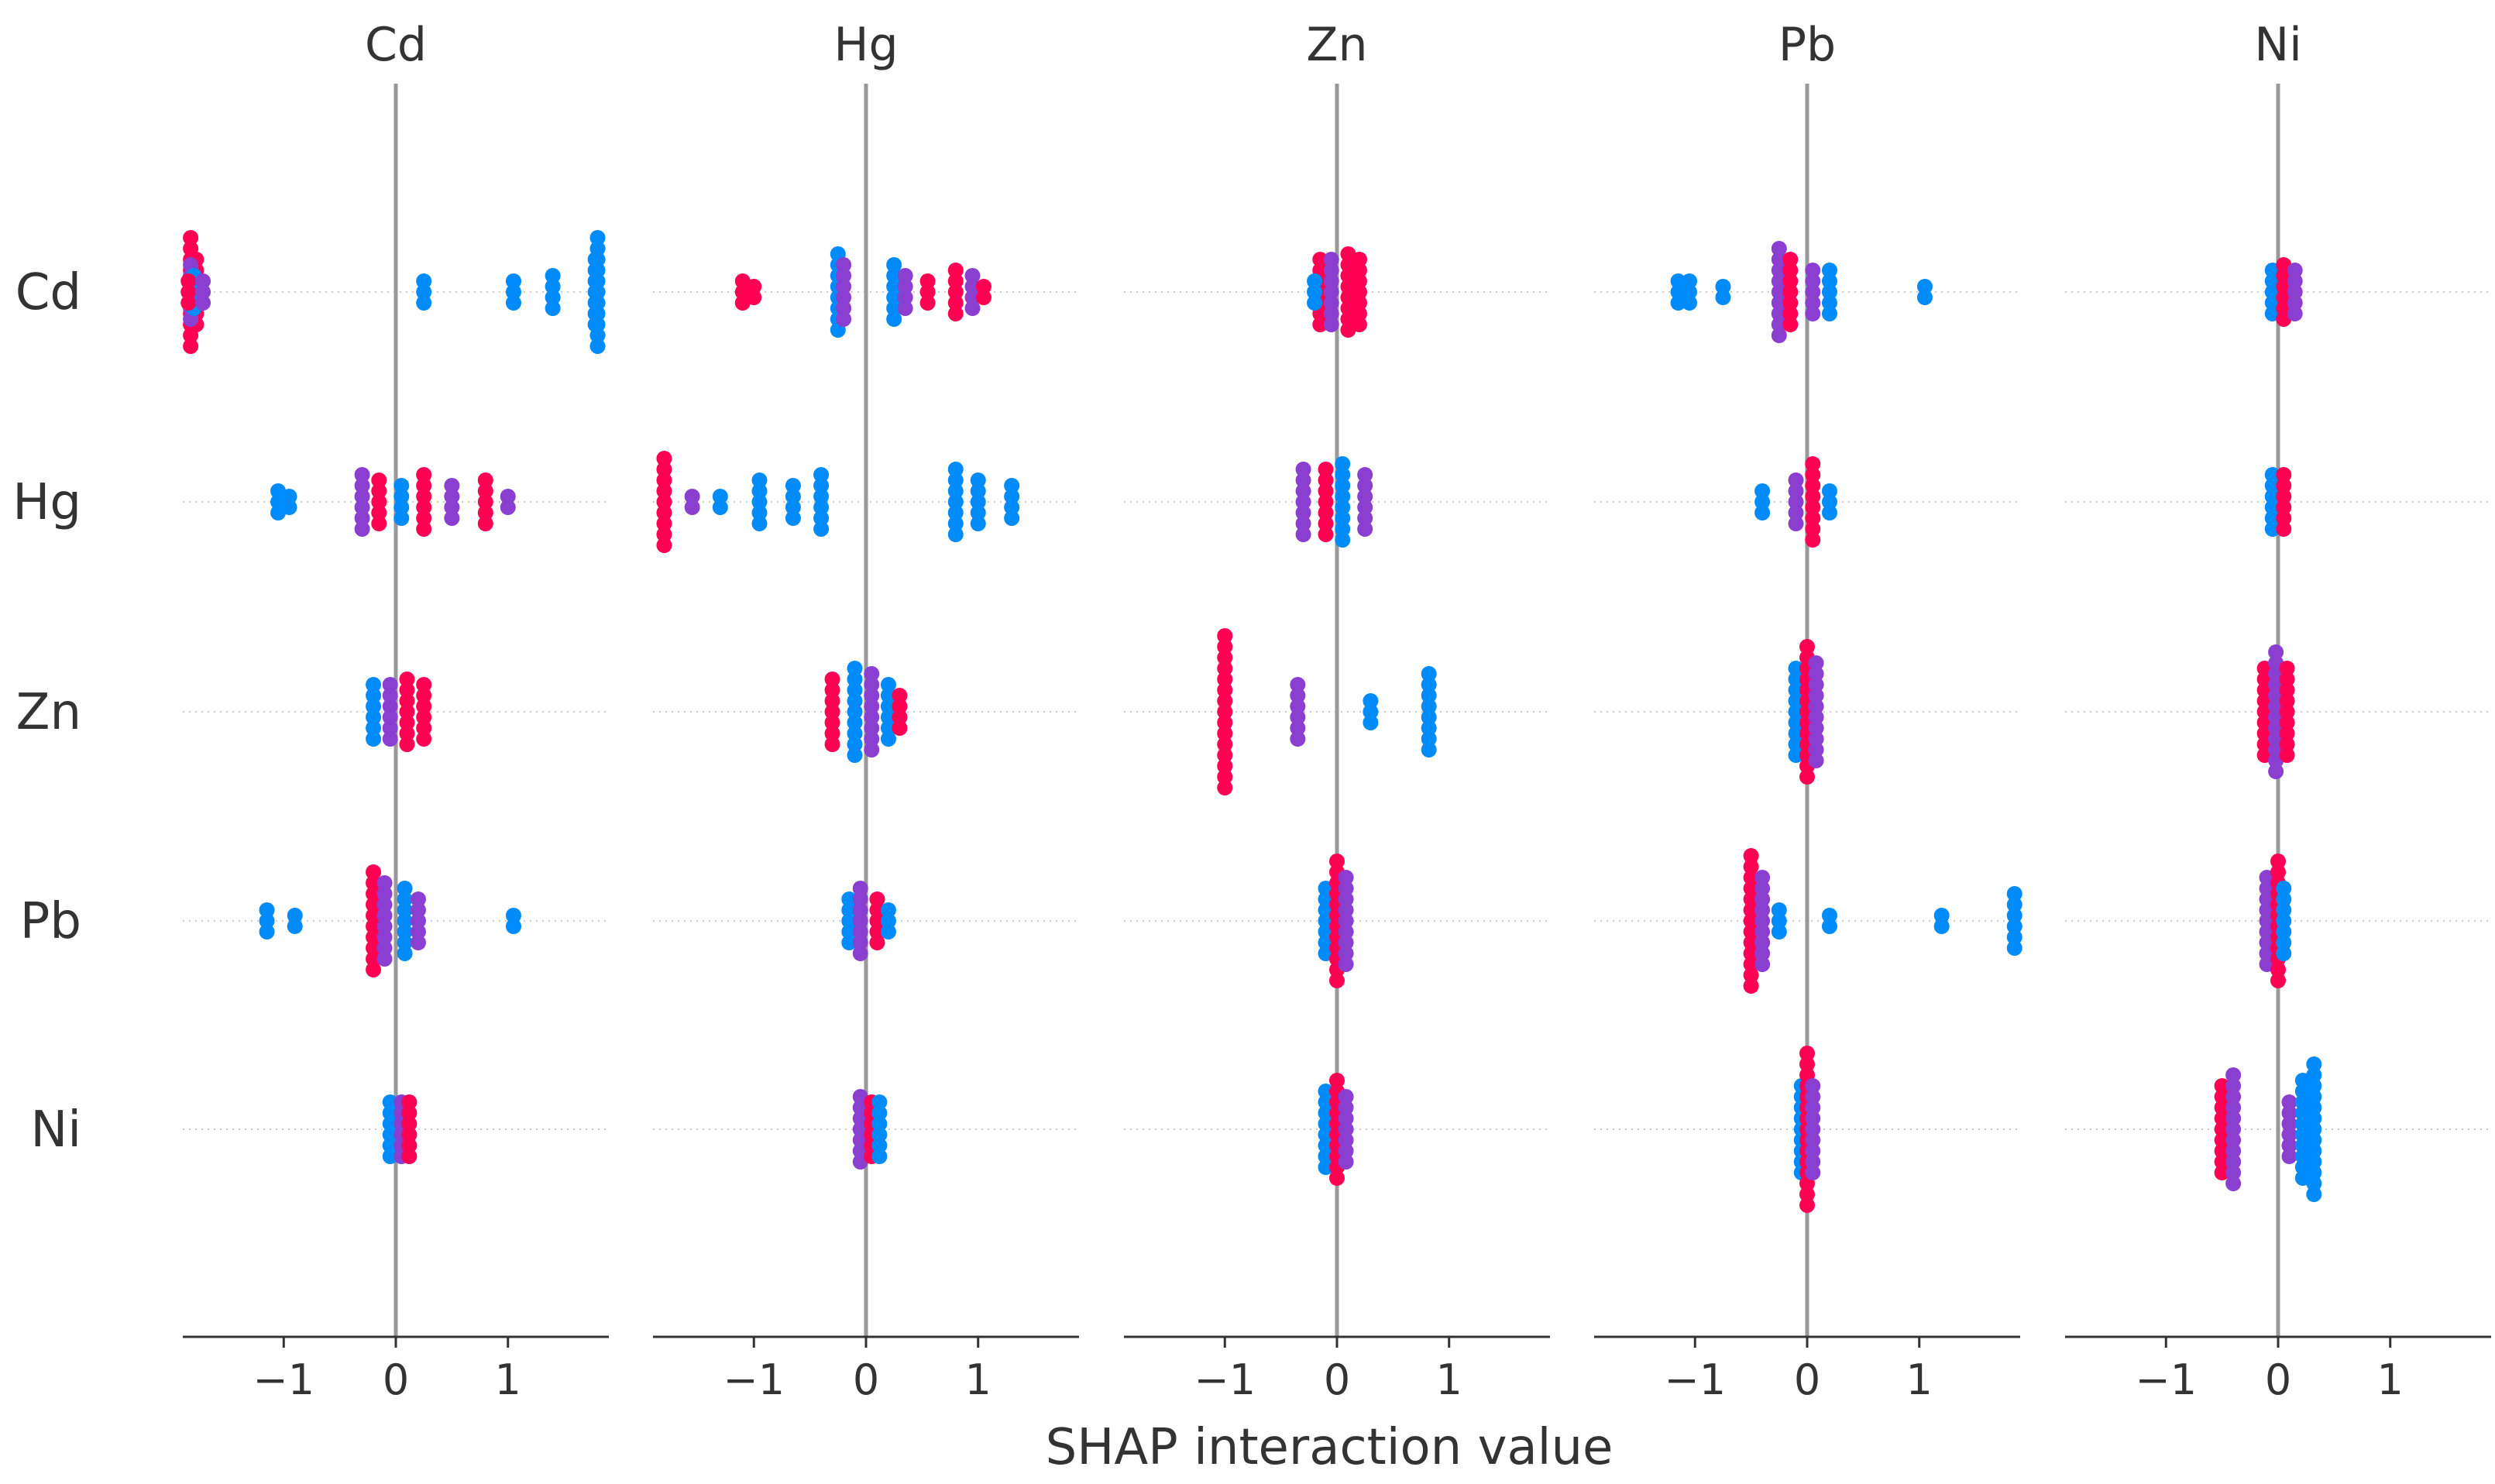  Describe the element at coordinates (2166, 1379) in the screenshot. I see `x-tick-label: −1` at that location.